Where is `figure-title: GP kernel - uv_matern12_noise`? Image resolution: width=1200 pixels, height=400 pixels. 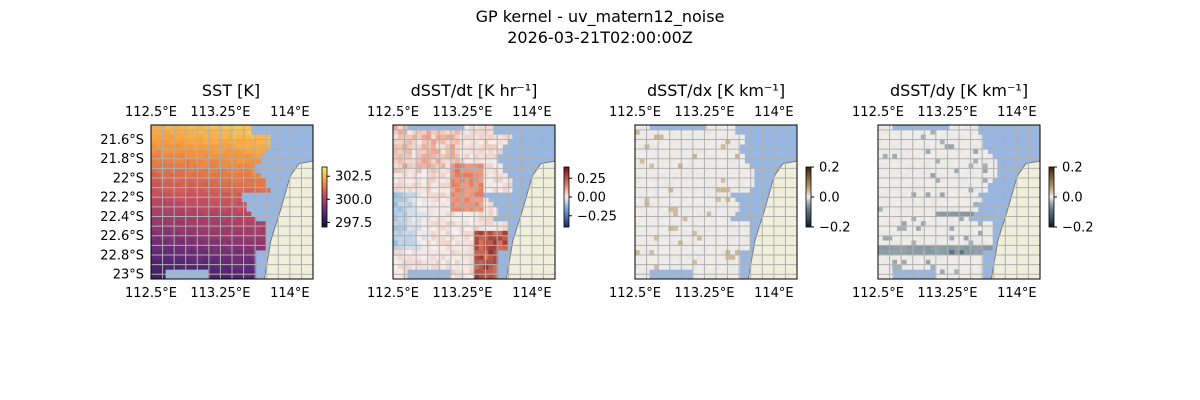 figure-title: GP kernel - uv_matern12_noise is located at coordinates (600, 17).